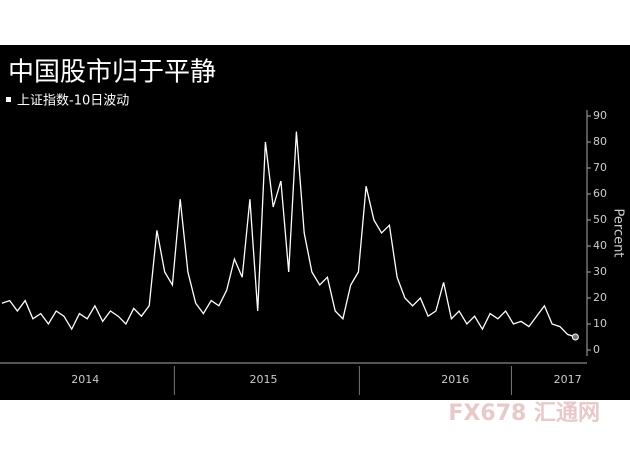 Image resolution: width=630 pixels, height=450 pixels. I want to click on legend-swatch, so click(8, 99).